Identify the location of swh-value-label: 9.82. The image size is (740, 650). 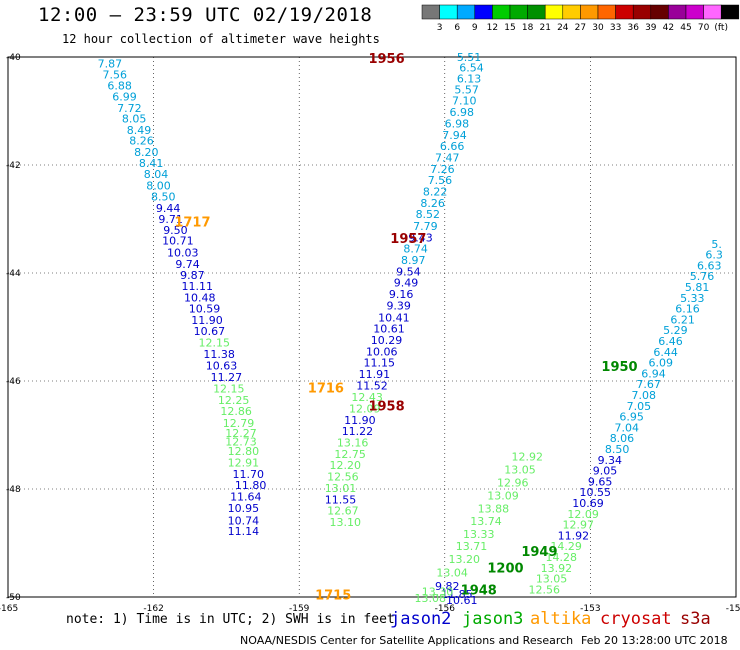
(447, 586).